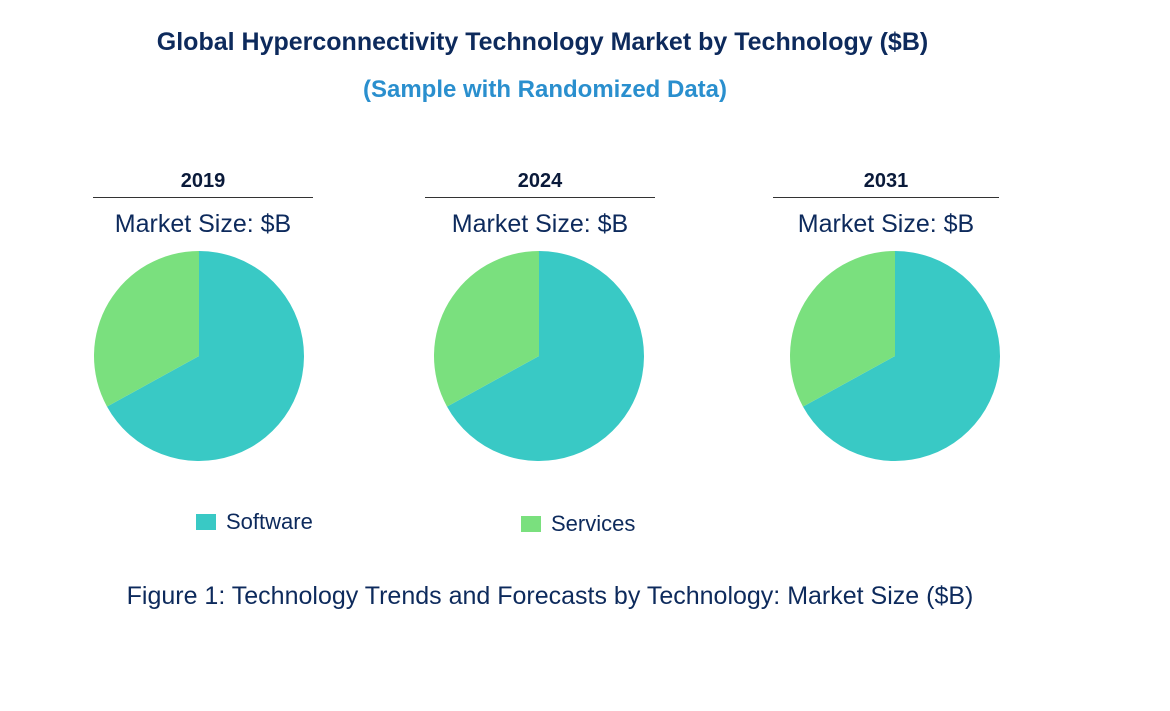  Describe the element at coordinates (203, 204) in the screenshot. I see `pie-header-2019: 2019 Market Size: $B` at that location.